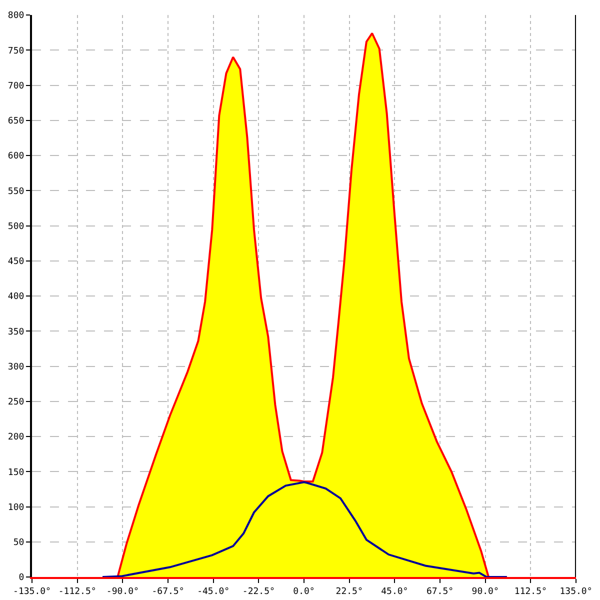  What do you see at coordinates (213, 591) in the screenshot?
I see `x-tick-label: -45.0°` at bounding box center [213, 591].